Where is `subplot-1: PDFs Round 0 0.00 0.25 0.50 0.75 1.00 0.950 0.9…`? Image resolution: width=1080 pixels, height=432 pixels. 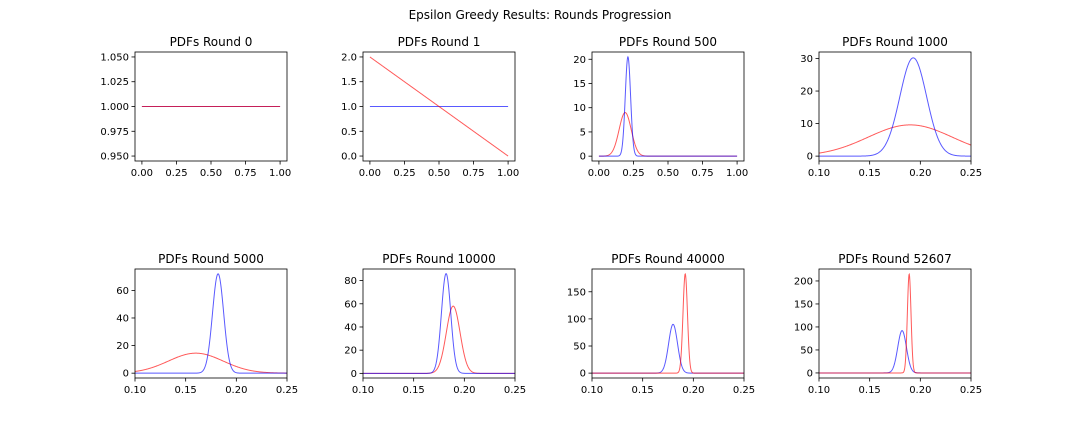
subplot-1: PDFs Round 0 0.00 0.25 0.50 0.75 1.00 0.950 0.9… is located at coordinates (195, 107).